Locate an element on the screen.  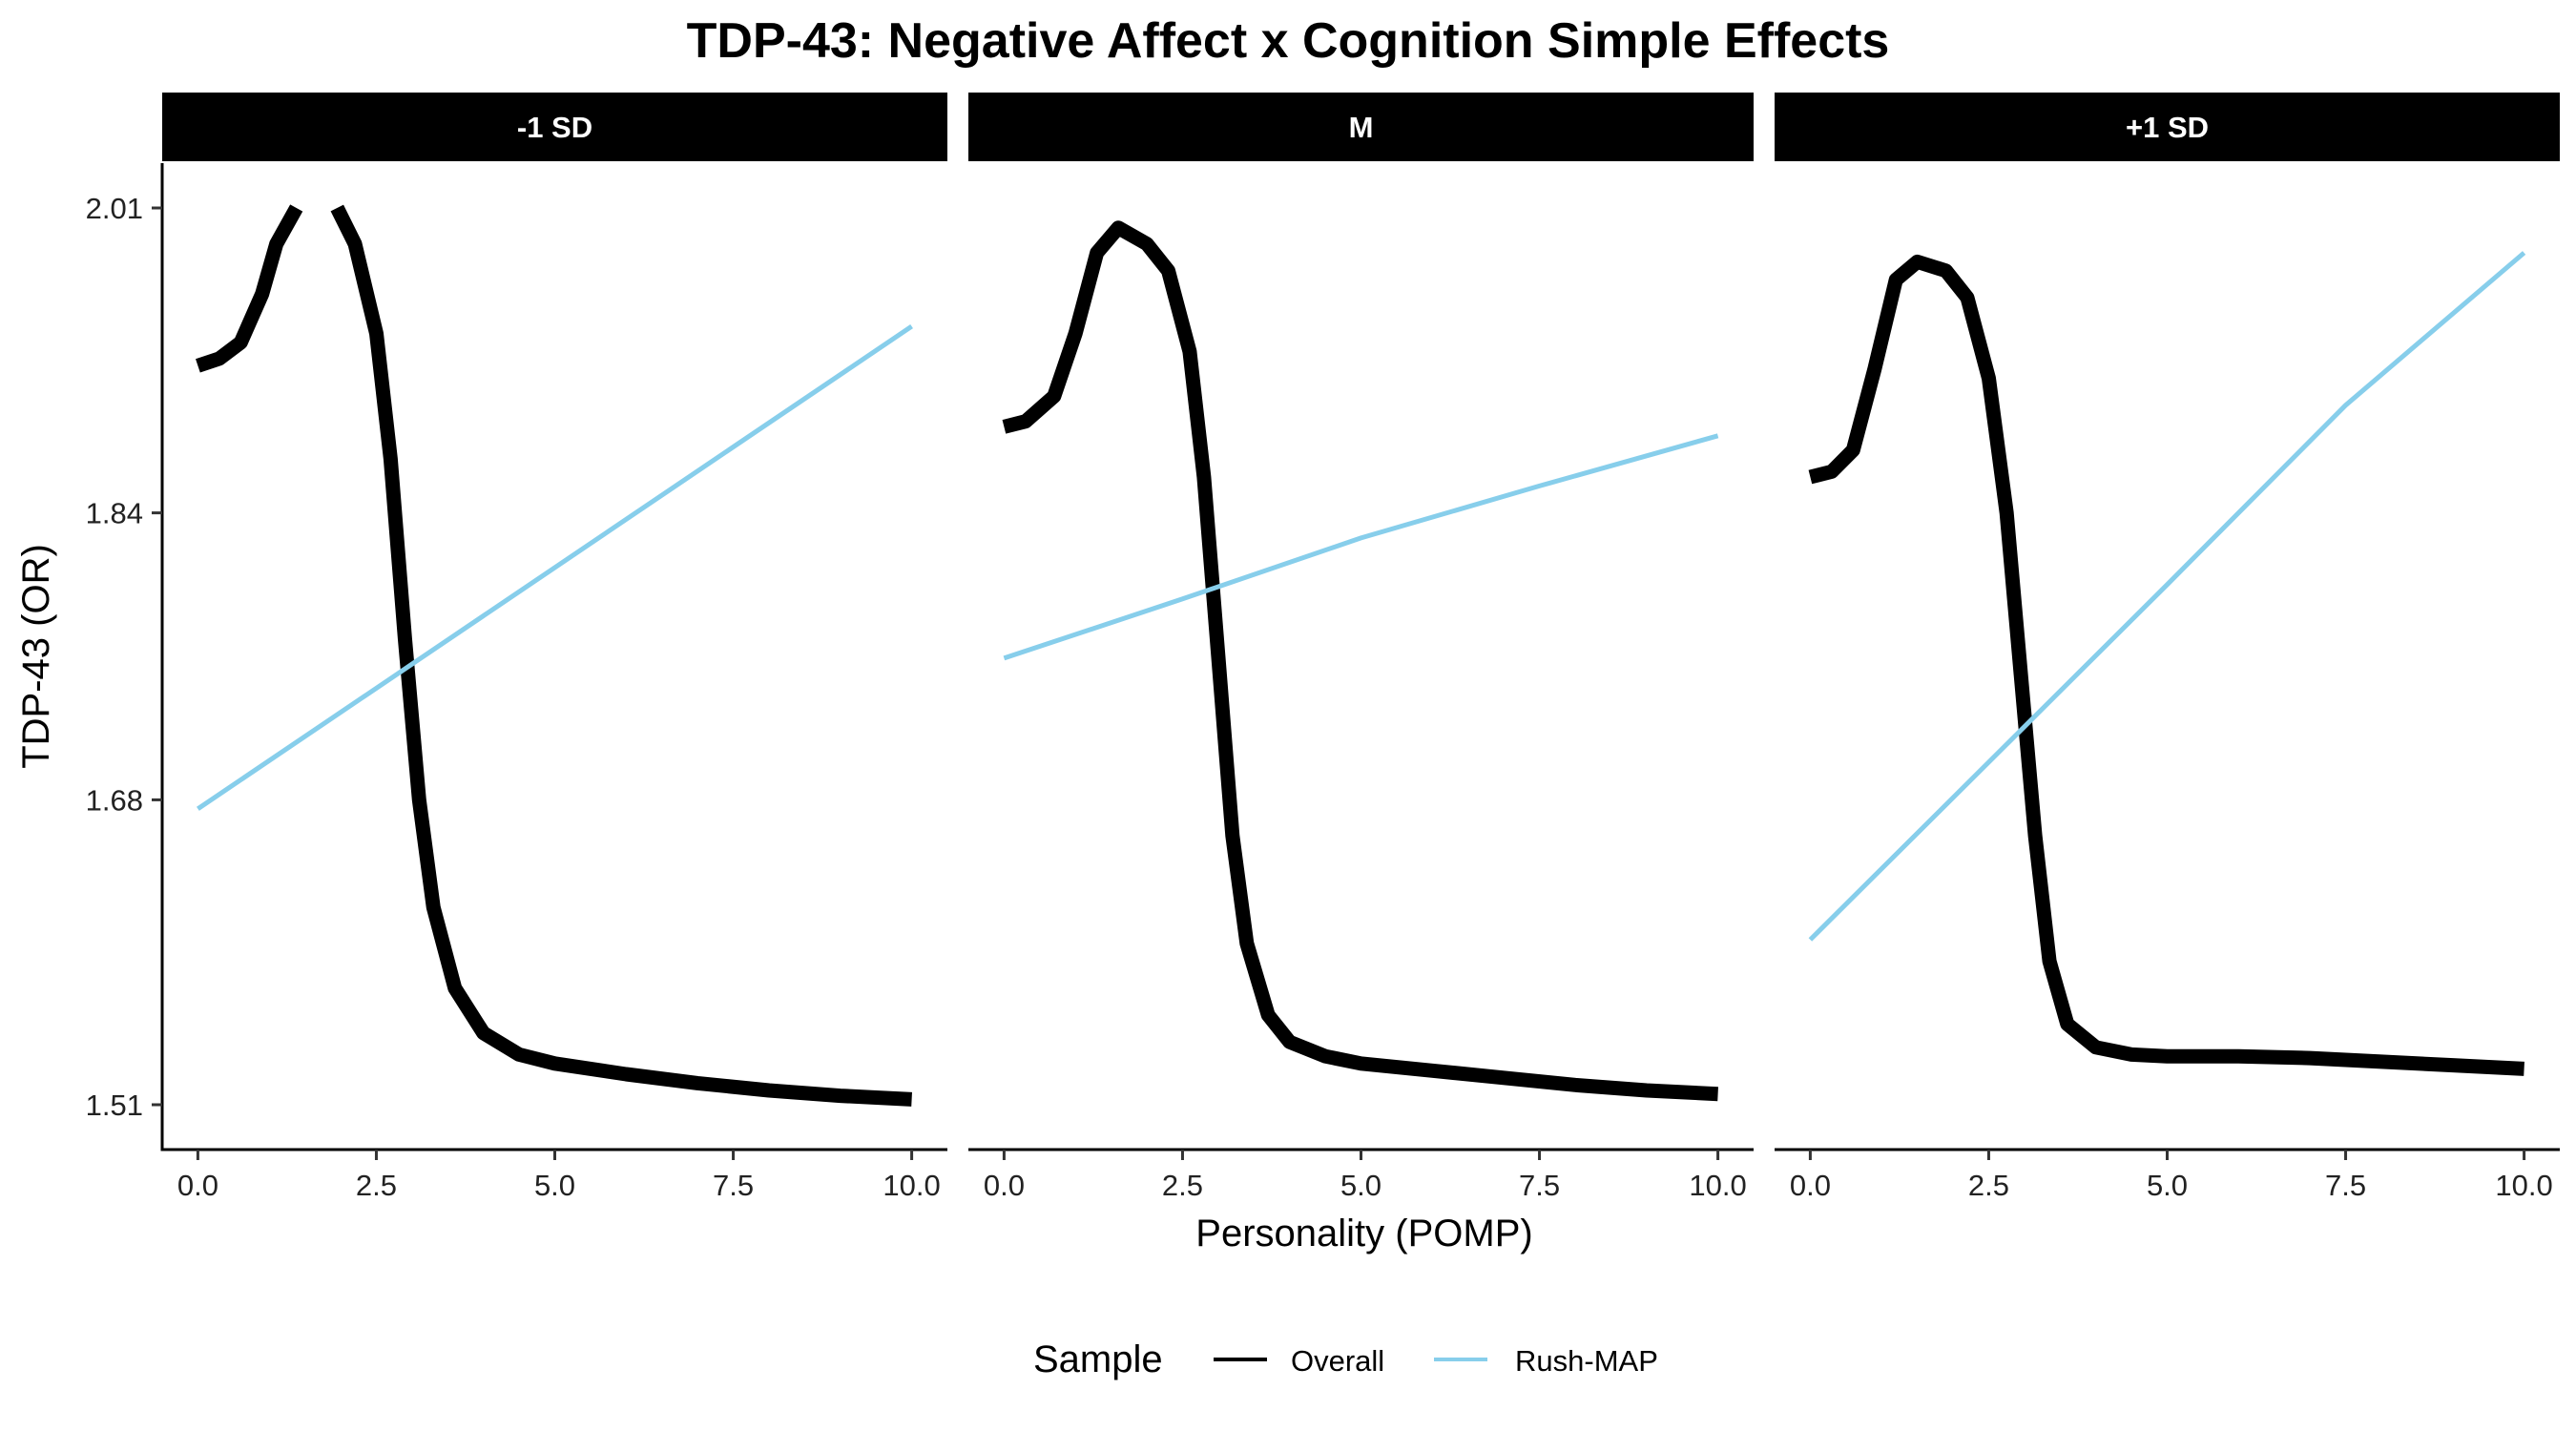
legend-label-rush-map: Rush-MAP is located at coordinates (1586, 1361).